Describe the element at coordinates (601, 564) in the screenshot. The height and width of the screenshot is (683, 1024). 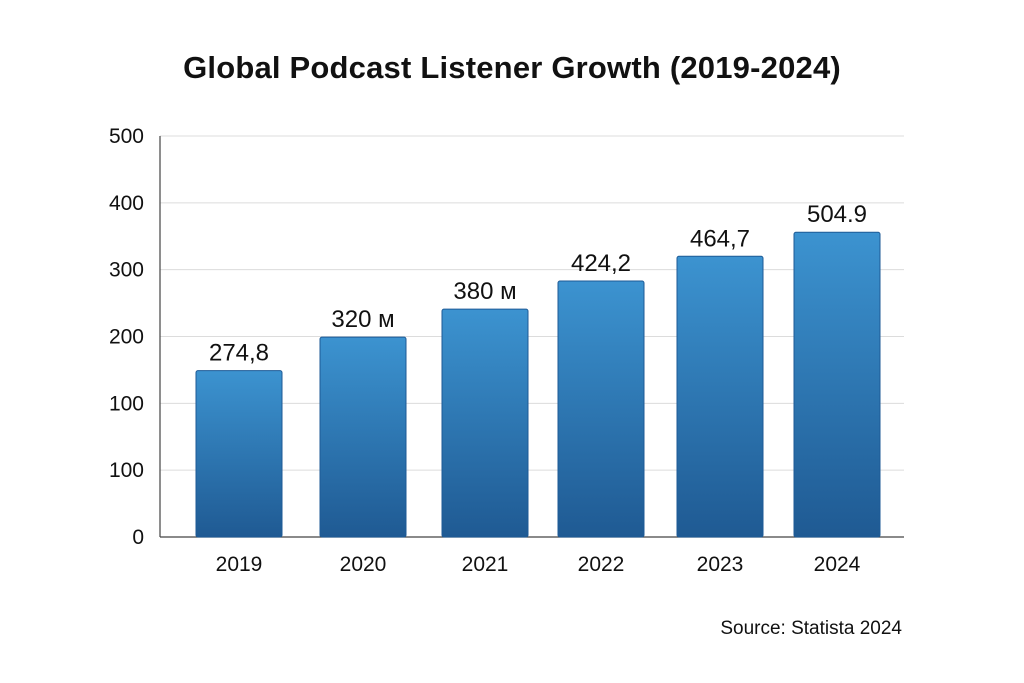
I see `x-tick-label-2022: 2022` at that location.